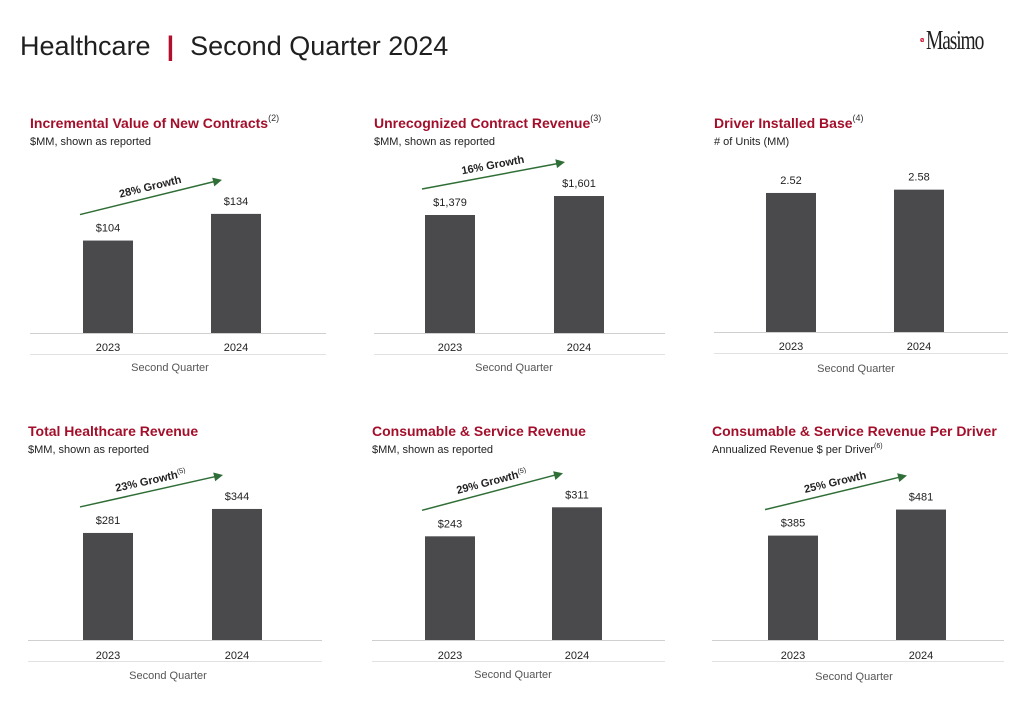 The height and width of the screenshot is (708, 1024). What do you see at coordinates (577, 495) in the screenshot?
I see `data-label-2024: $311` at bounding box center [577, 495].